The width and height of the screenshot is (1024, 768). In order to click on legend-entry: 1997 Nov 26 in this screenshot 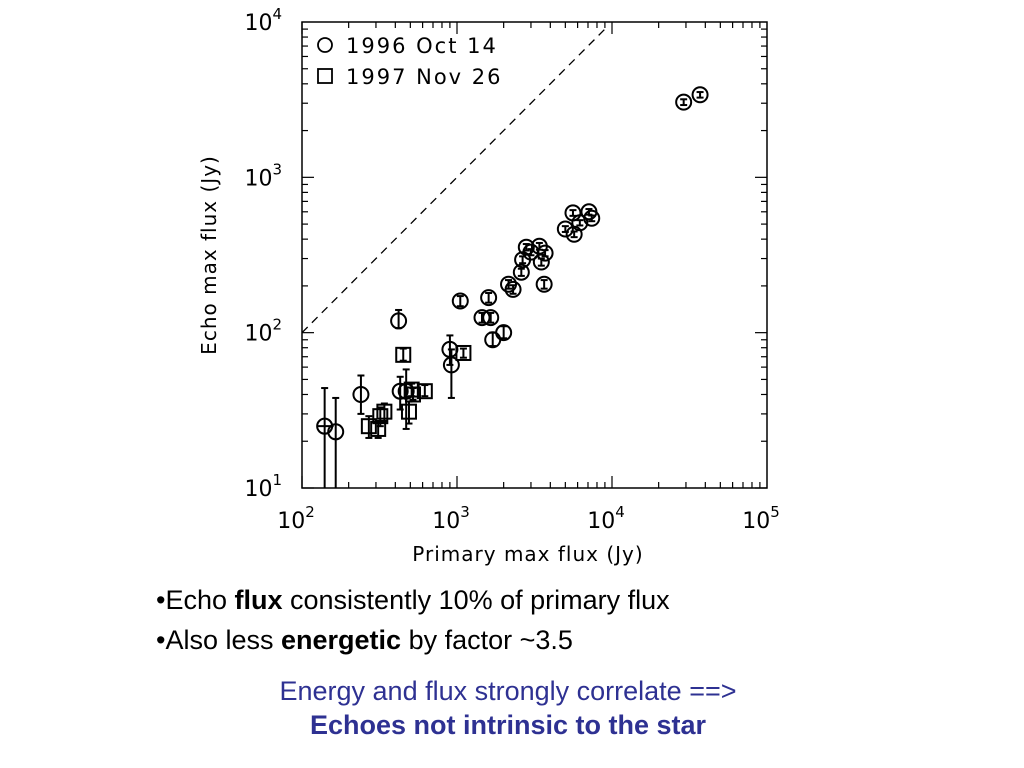, I will do `click(410, 77)`.